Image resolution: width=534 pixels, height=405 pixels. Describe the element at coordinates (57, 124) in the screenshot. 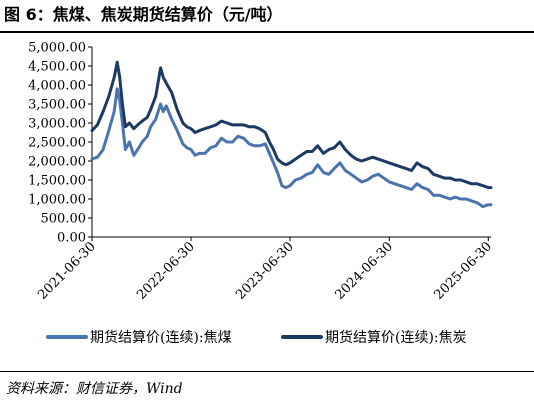

I see `y-tick-label: 3,000.00` at that location.